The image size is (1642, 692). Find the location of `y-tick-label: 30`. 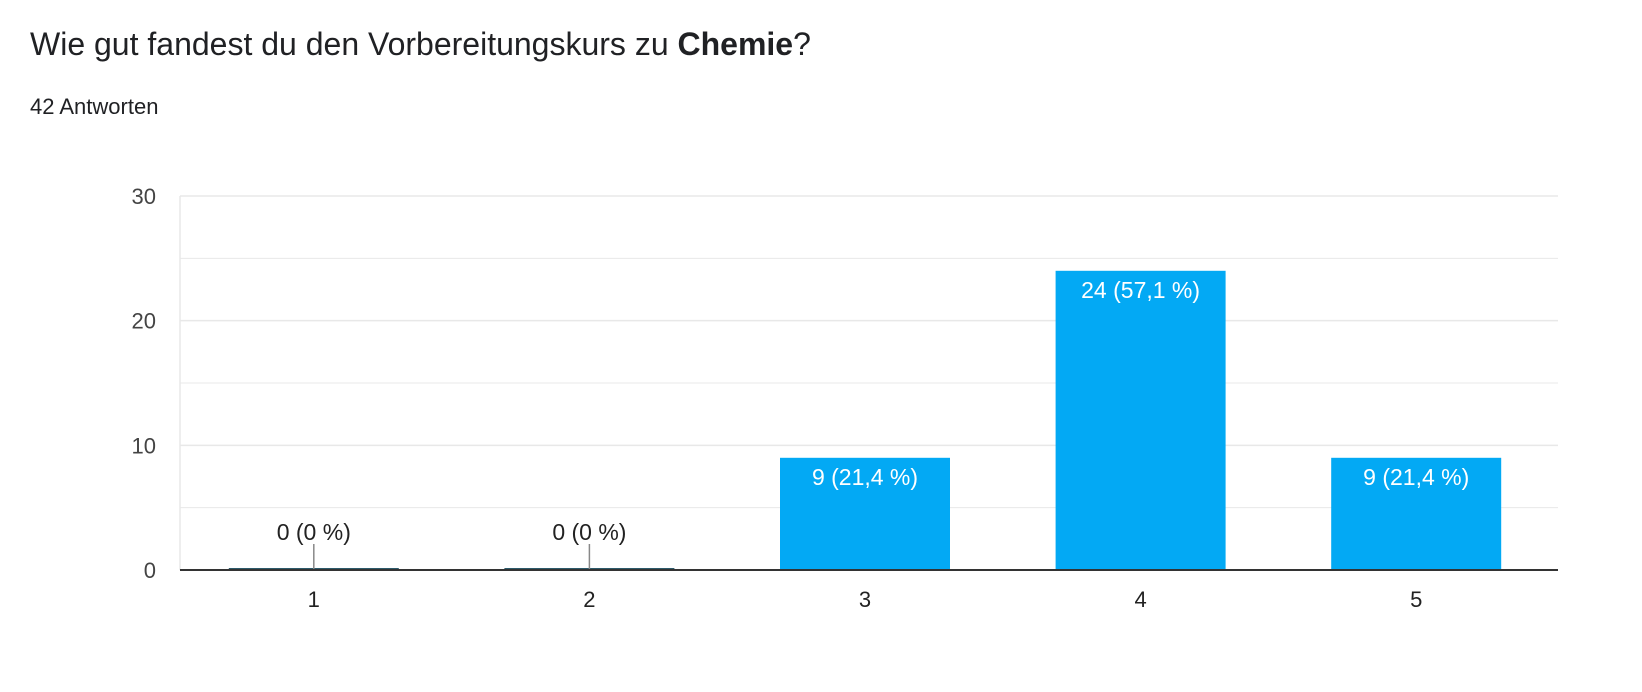

y-tick-label: 30 is located at coordinates (144, 196).